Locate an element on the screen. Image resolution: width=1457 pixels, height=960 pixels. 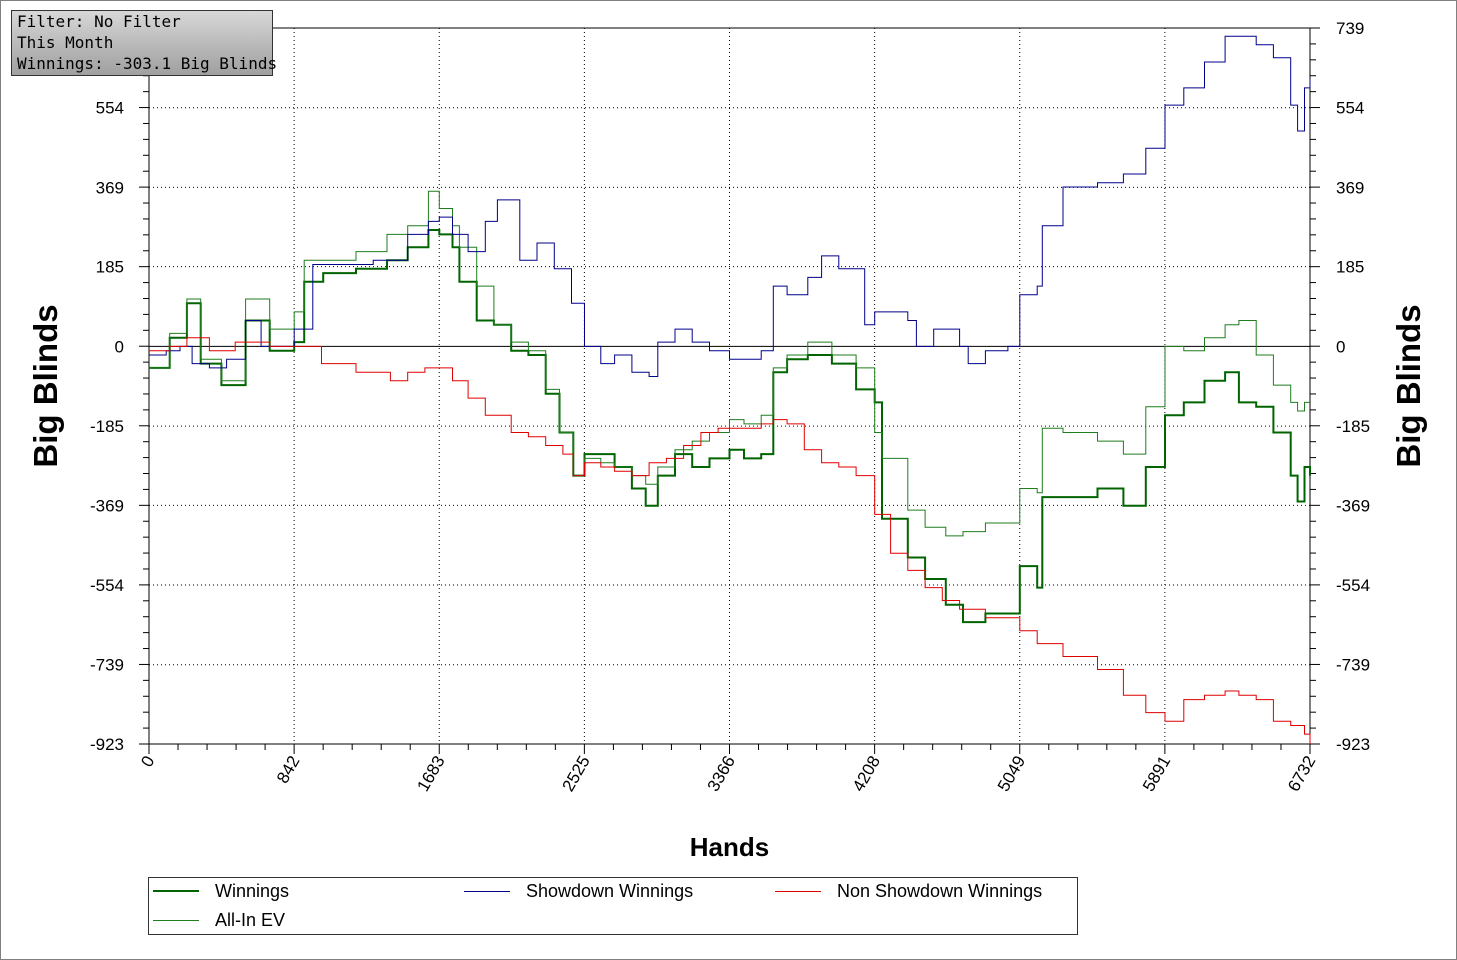
y-tick-label-right: -739 is located at coordinates (1353, 665).